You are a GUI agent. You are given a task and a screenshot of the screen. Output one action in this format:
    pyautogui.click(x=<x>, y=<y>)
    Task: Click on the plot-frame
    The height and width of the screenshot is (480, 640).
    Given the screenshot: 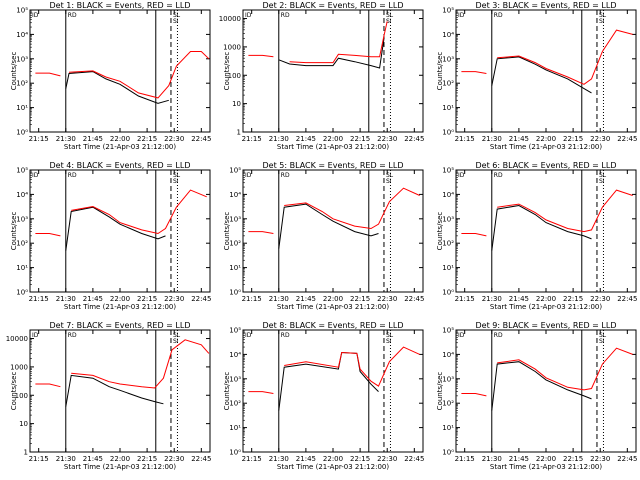 What is the action you would take?
    pyautogui.click(x=546, y=231)
    